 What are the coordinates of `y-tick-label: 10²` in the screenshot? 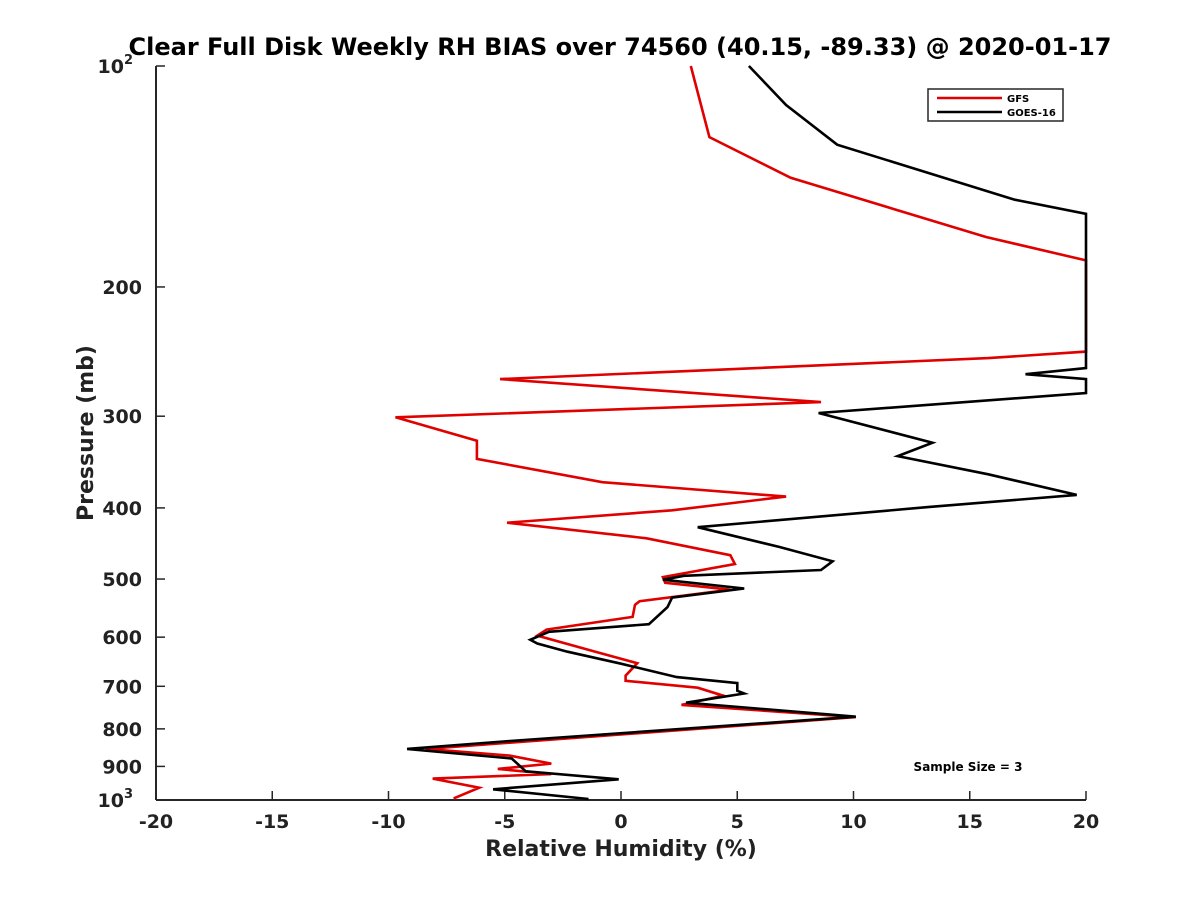 It's located at (116, 65).